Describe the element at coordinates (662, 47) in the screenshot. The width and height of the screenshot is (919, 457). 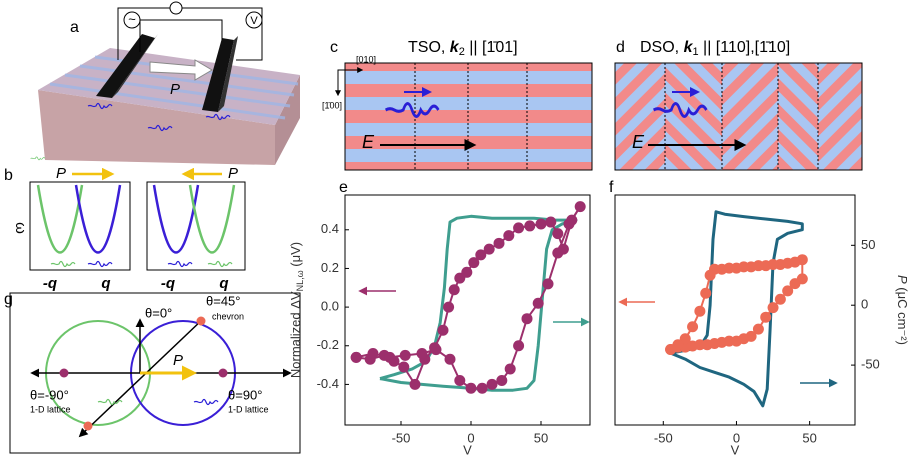
I see `title-part: DSO,` at that location.